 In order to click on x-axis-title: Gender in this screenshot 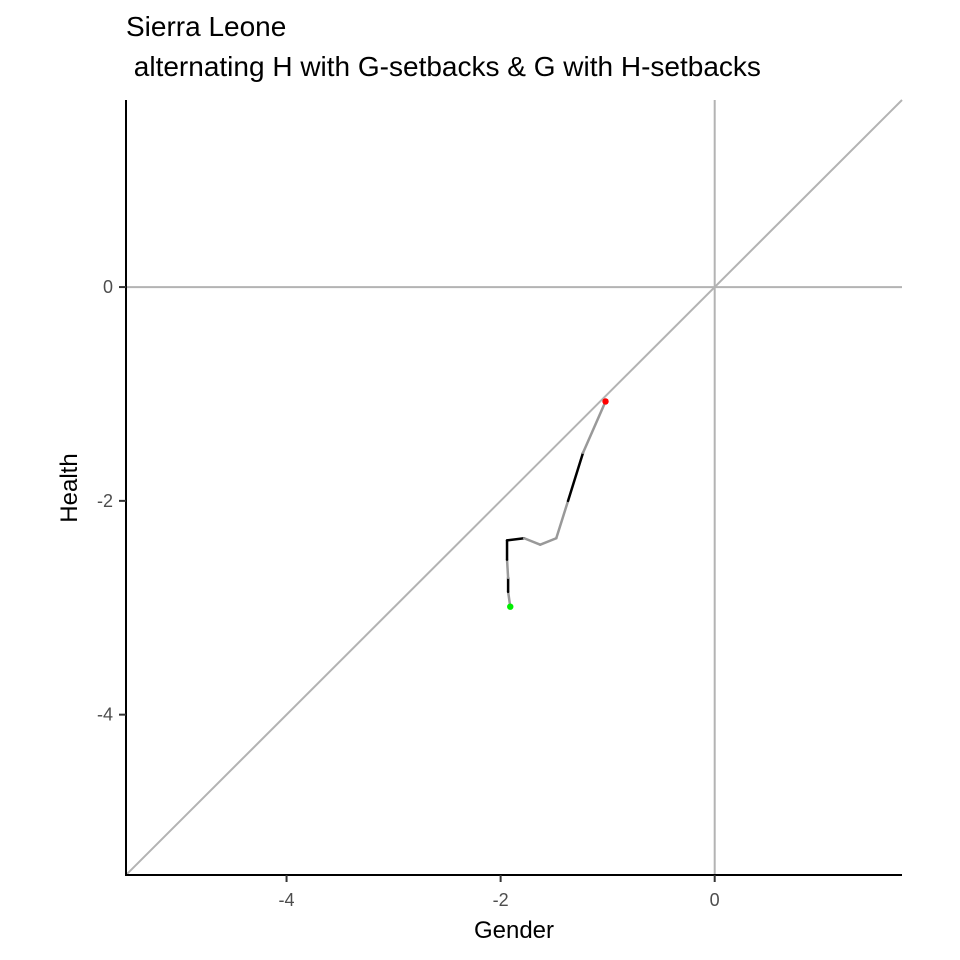, I will do `click(514, 930)`.